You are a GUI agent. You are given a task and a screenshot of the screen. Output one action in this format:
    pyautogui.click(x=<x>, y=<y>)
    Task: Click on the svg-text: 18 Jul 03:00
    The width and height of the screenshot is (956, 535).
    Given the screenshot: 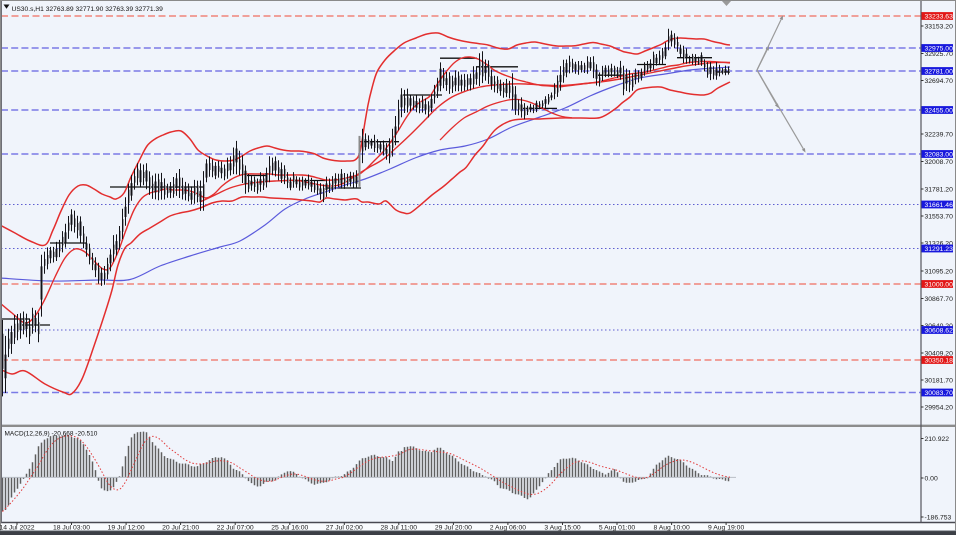 What is the action you would take?
    pyautogui.click(x=71, y=528)
    